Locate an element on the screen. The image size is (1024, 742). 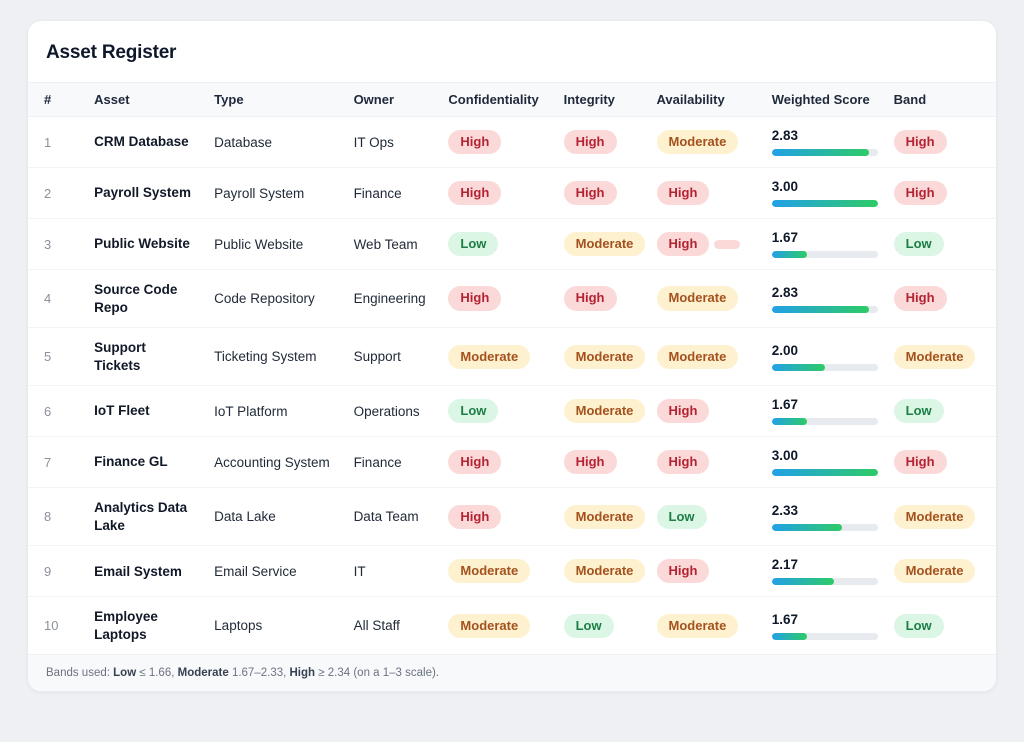
asset-name: CRM Database is located at coordinates (141, 142).